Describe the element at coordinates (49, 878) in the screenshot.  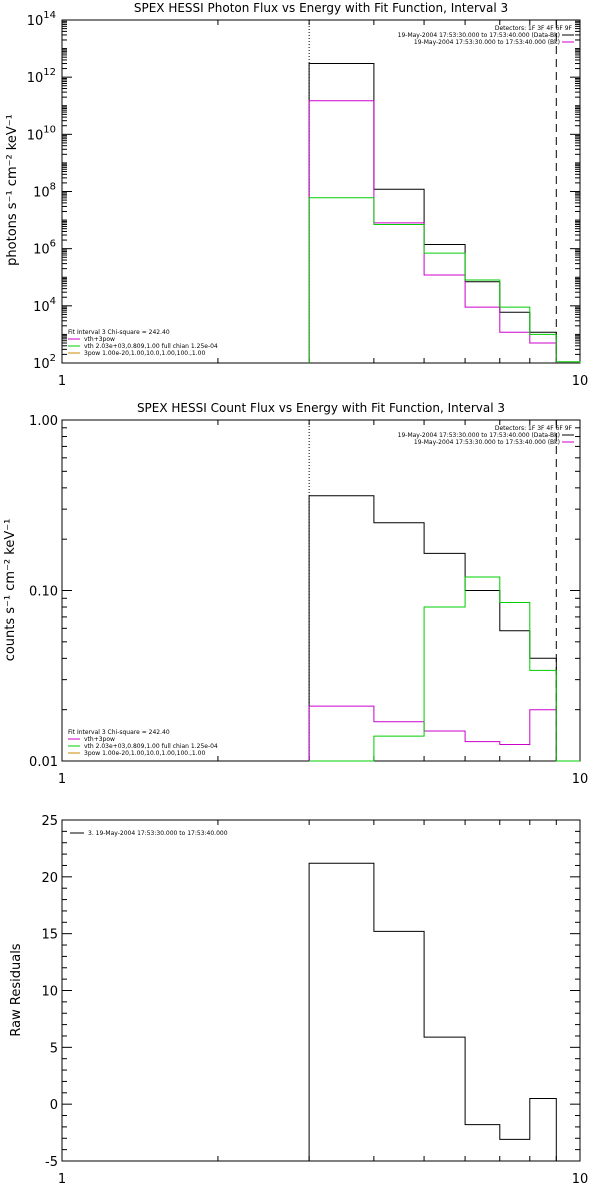
I see `y-tick-label: 20` at that location.